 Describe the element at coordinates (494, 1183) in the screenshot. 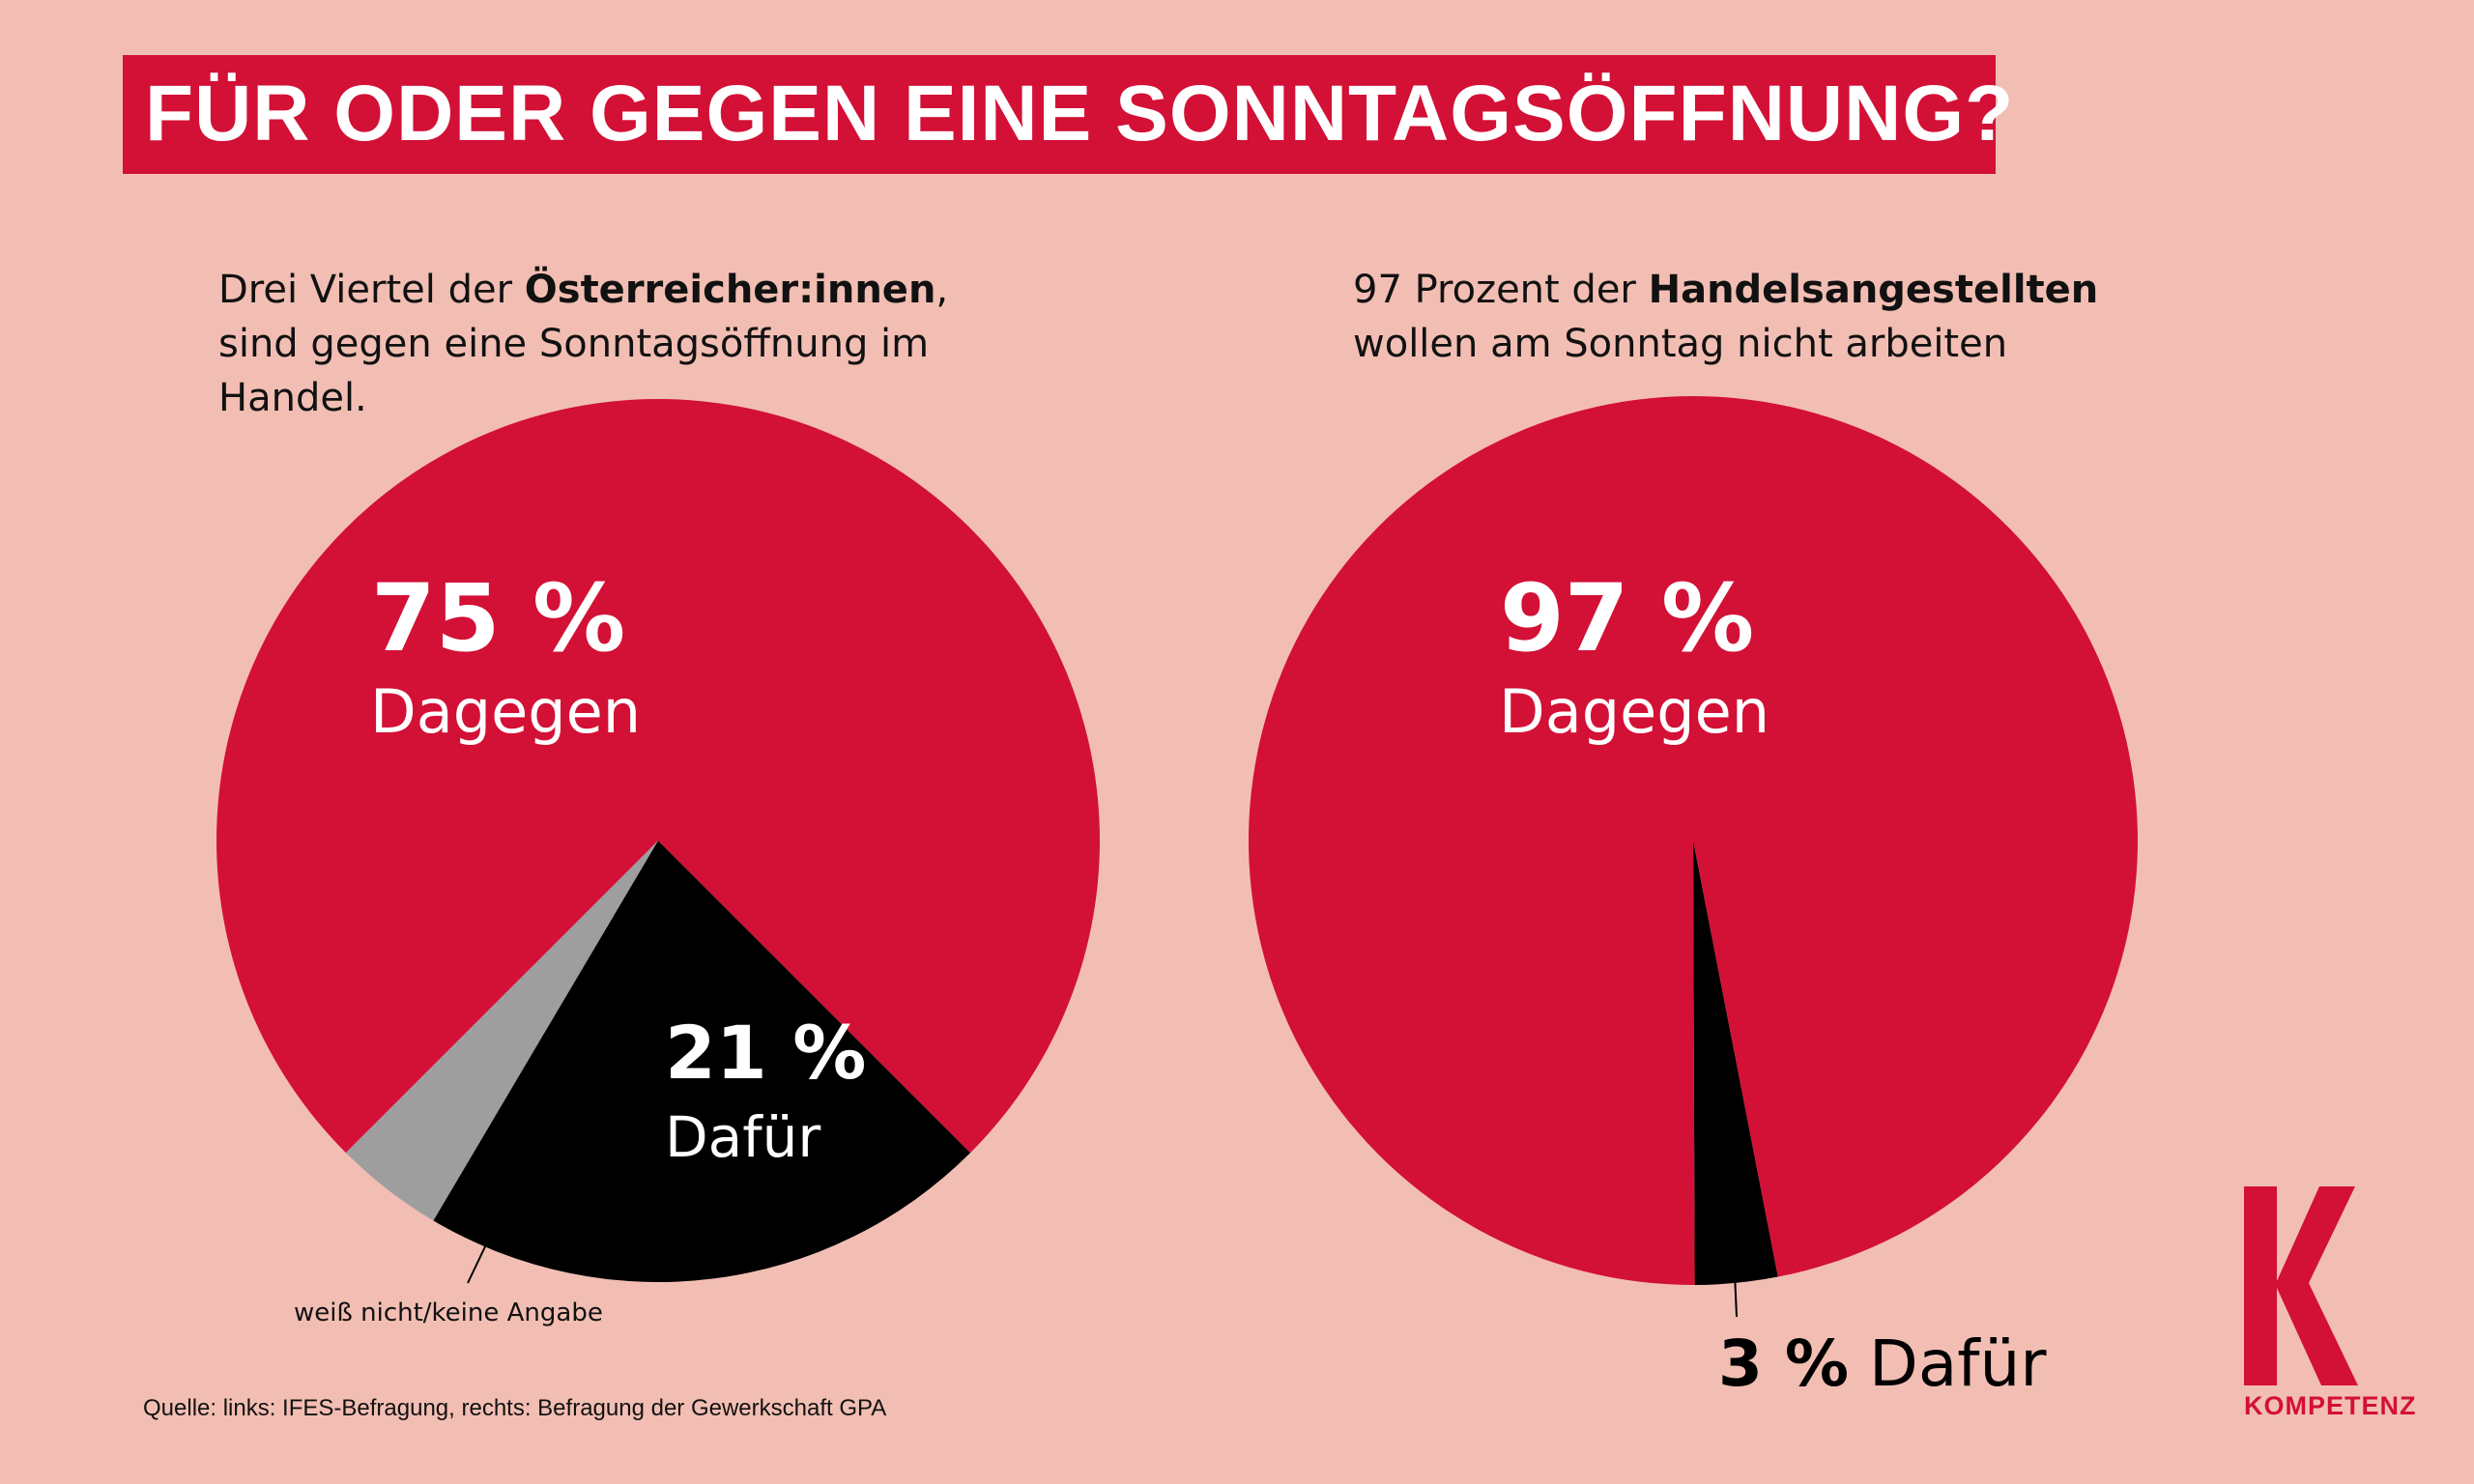

I see `left-unknown-value: 4%` at that location.